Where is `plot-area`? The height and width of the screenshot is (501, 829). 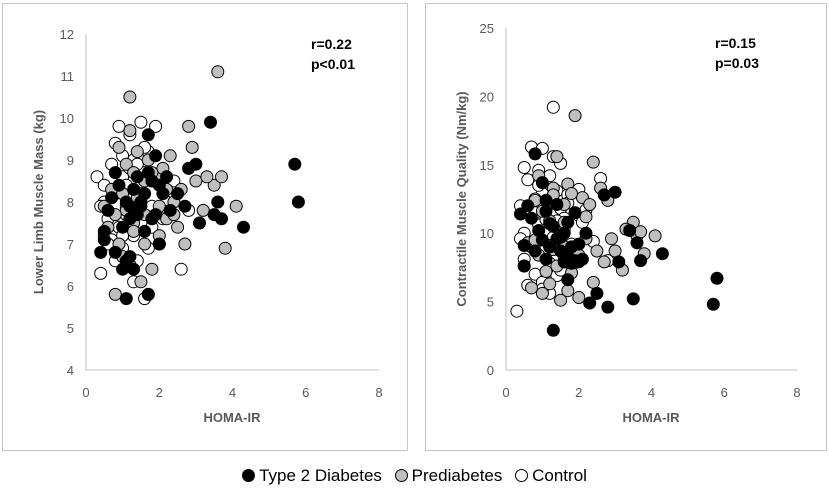
plot-area is located at coordinates (617, 218).